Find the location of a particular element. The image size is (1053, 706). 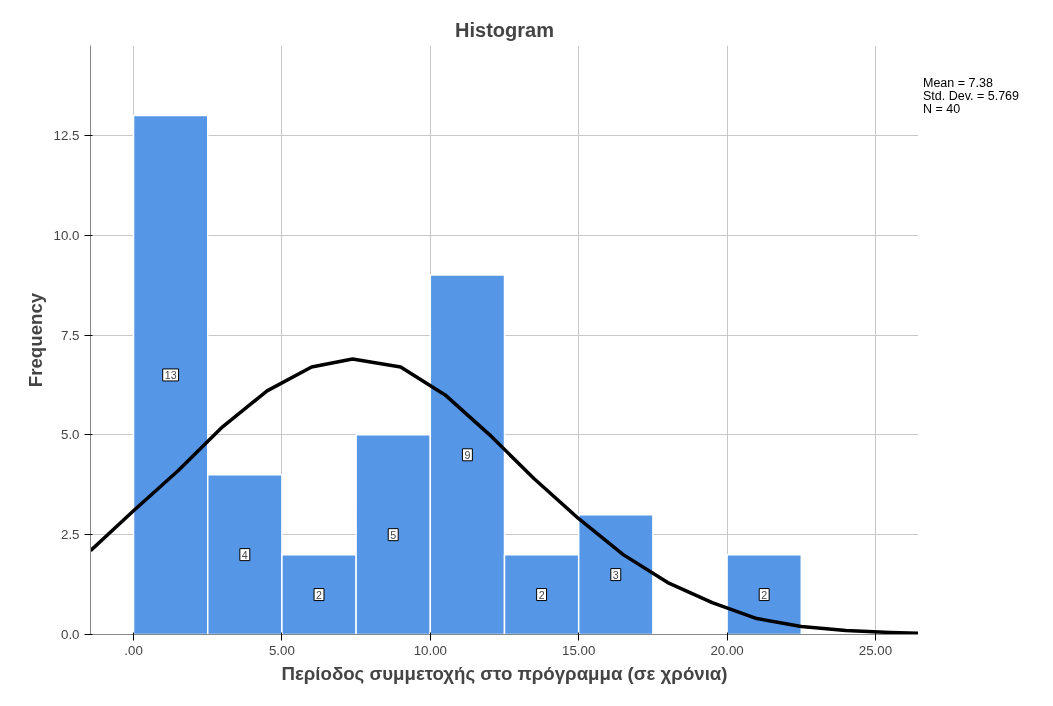

y-tick-label: 0.0 is located at coordinates (70, 634).